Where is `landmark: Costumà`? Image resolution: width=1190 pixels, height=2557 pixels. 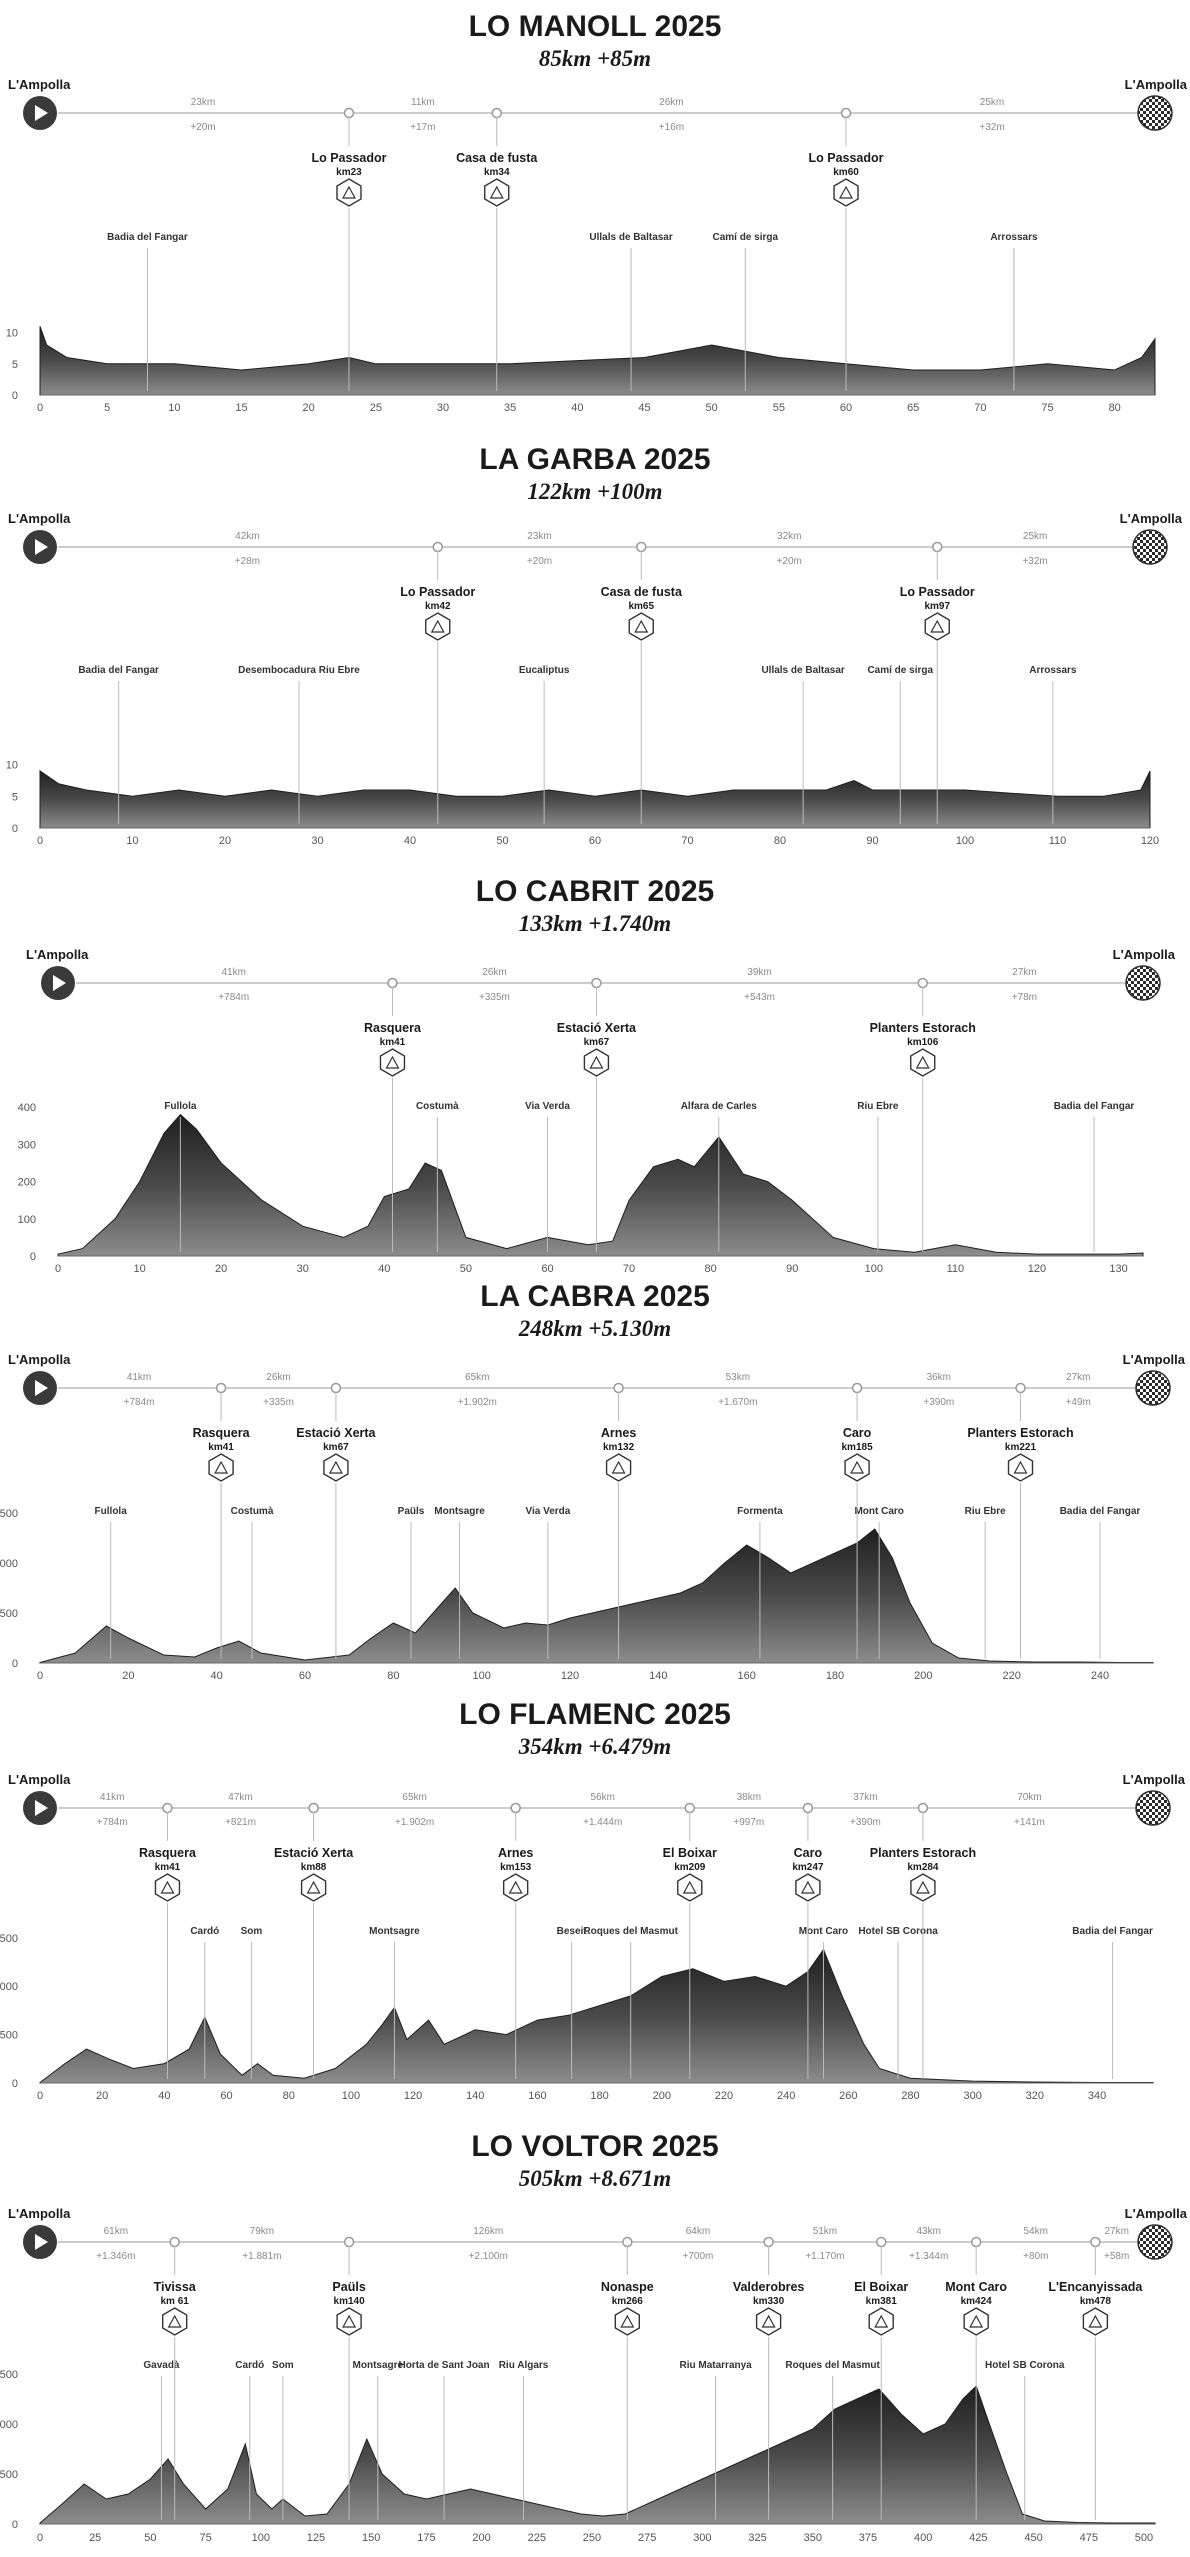
landmark: Costumà is located at coordinates (252, 1582).